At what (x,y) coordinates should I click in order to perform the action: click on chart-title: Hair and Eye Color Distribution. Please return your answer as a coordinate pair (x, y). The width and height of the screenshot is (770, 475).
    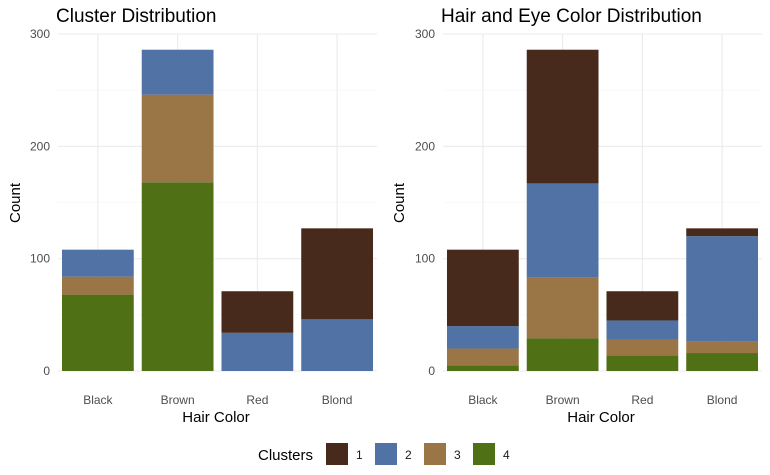
    Looking at the image, I should click on (571, 16).